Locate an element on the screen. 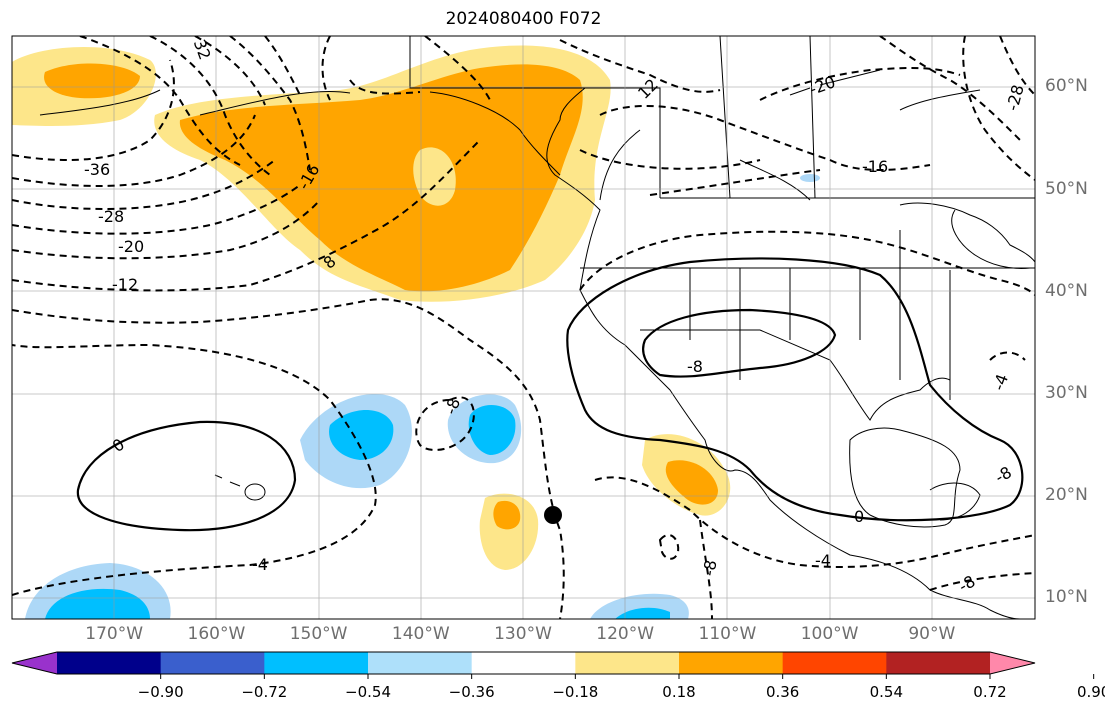 The height and width of the screenshot is (712, 1105). colorbar-tick-label: 0.90 is located at coordinates (1090, 692).